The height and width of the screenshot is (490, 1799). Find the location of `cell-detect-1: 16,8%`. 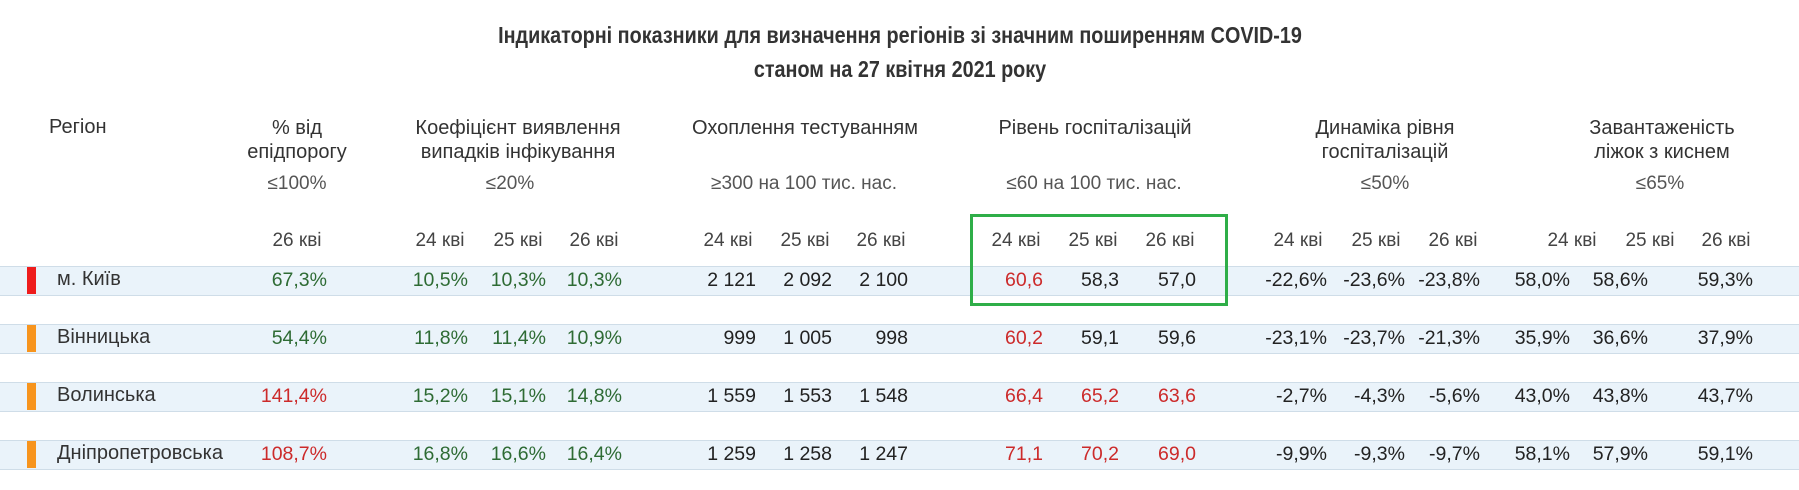

cell-detect-1: 16,8% is located at coordinates (440, 454).